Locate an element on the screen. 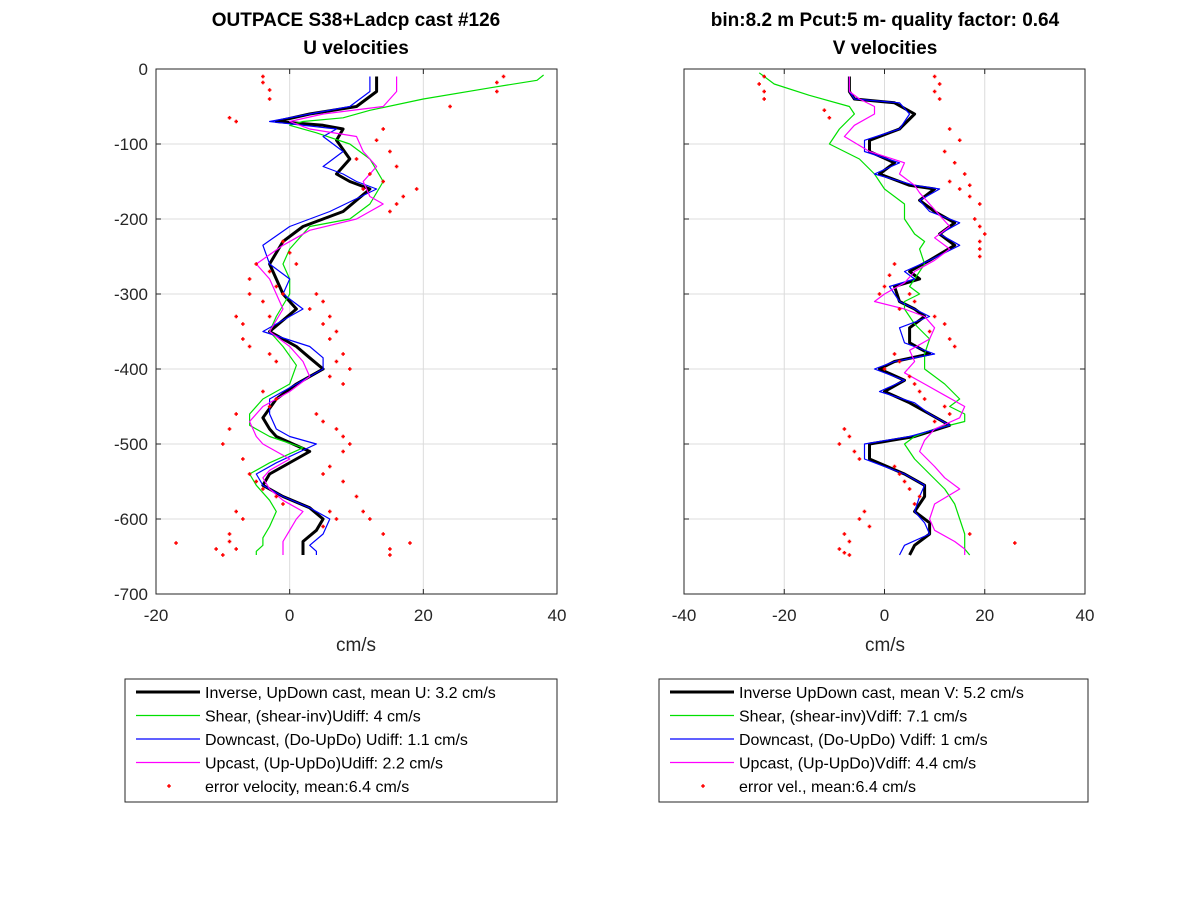 This screenshot has height=900, width=1200. legend-item: Downcast, (Do-UpDo) Vdiff: 1 cm/s is located at coordinates (829, 740).